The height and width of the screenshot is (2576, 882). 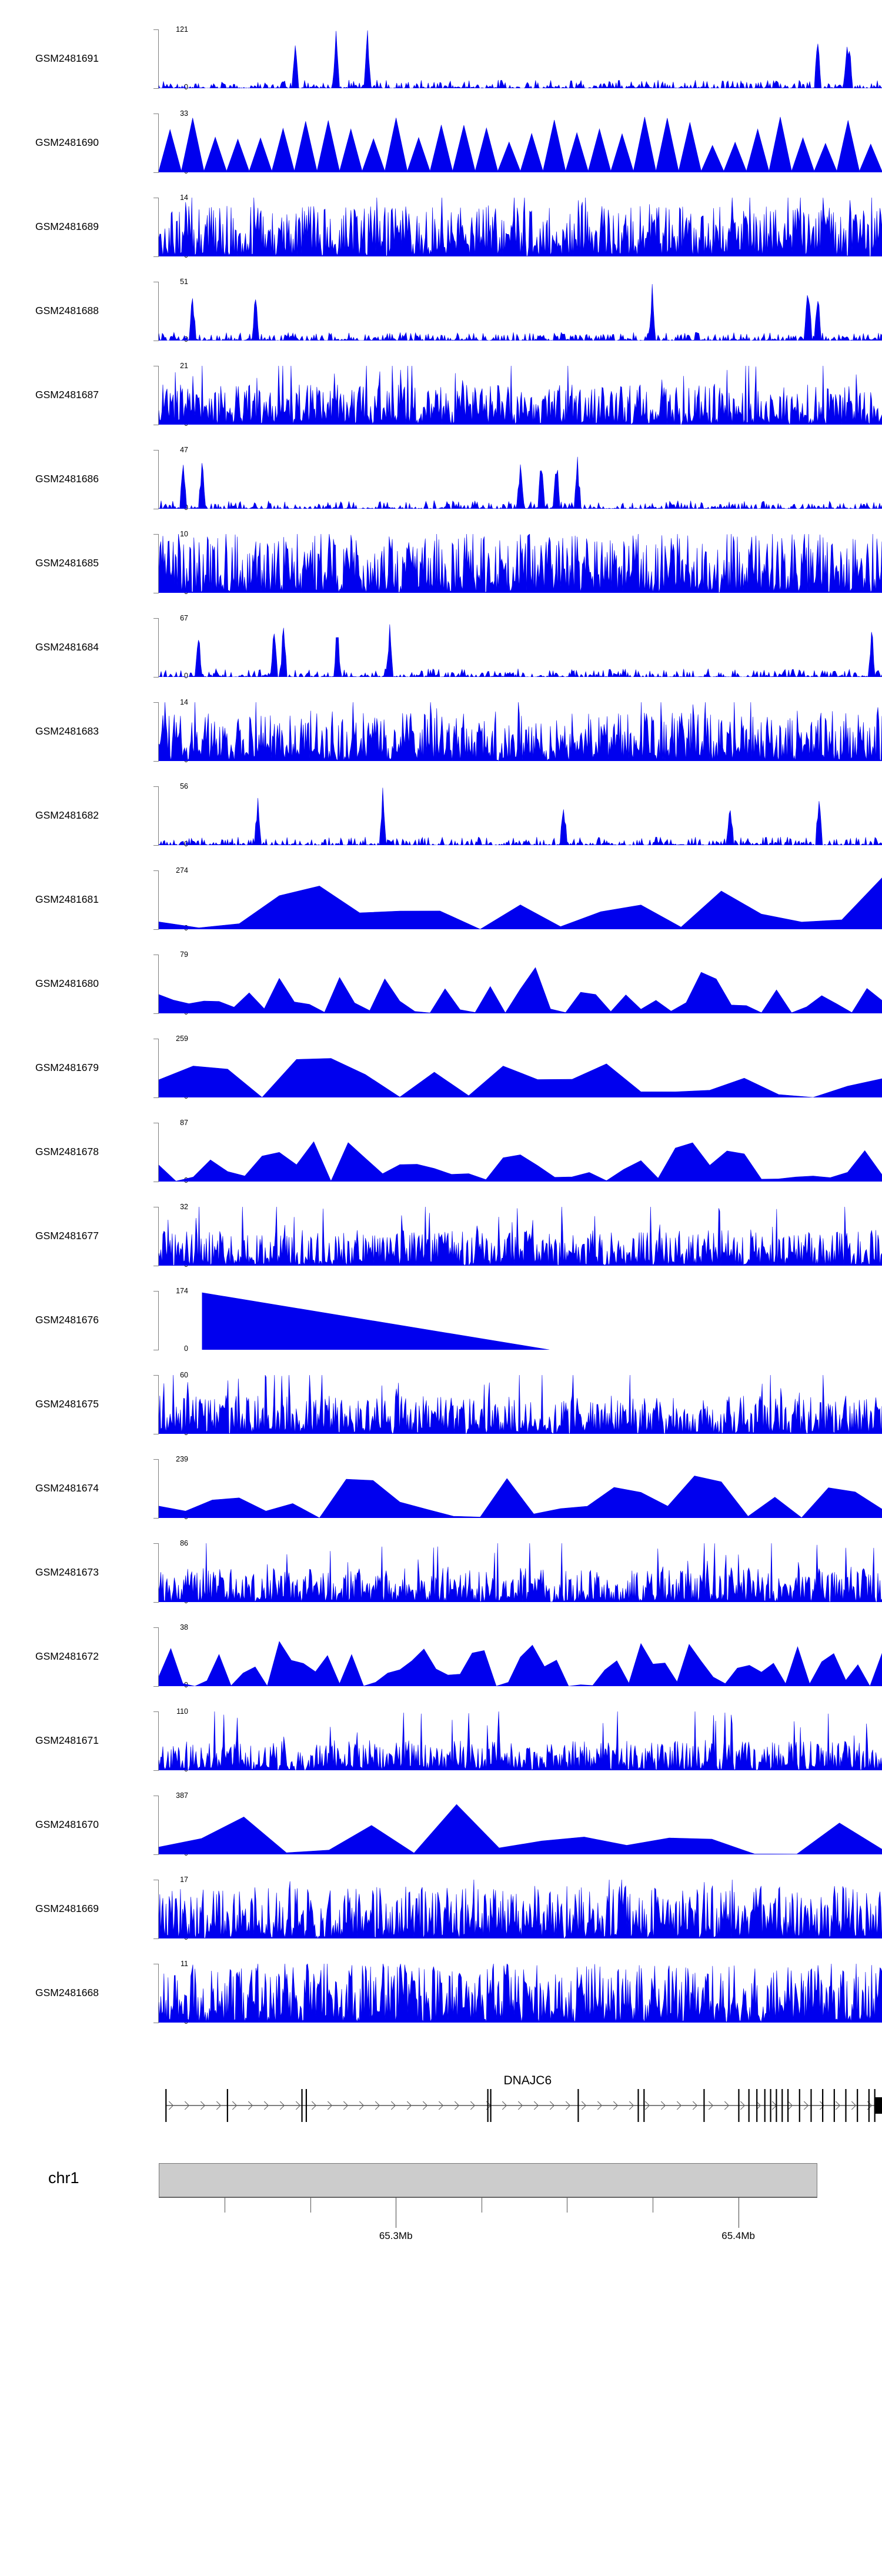 I want to click on track-sample-label: GSM2481690, so click(x=67, y=142).